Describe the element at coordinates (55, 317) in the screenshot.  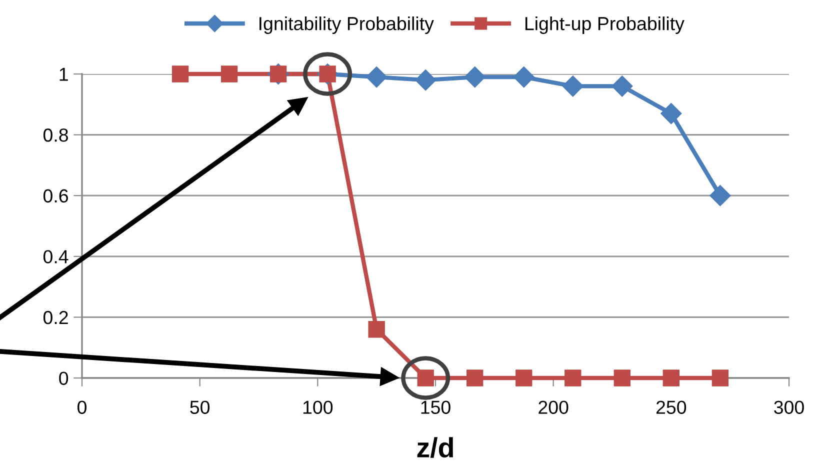
I see `y-tick-label: 0.2` at that location.